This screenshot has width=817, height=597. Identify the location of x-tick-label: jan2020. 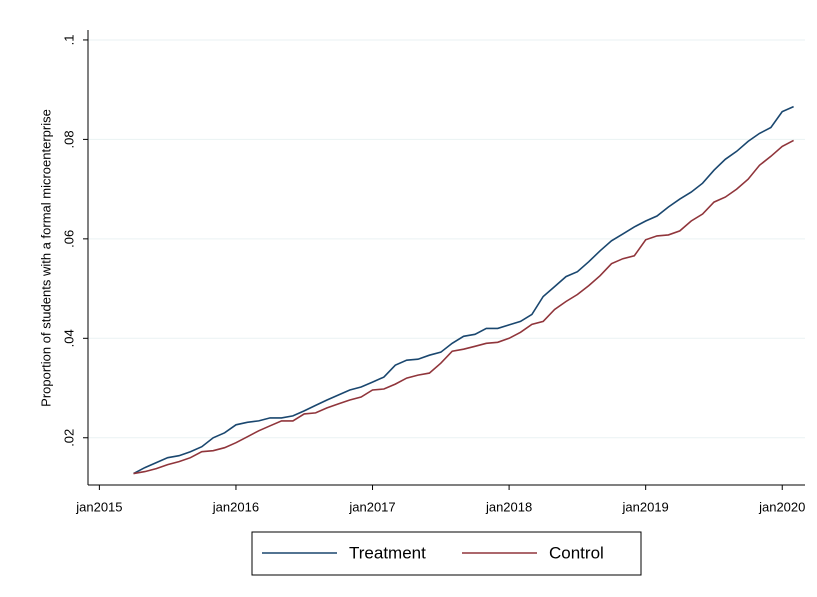
(781, 506).